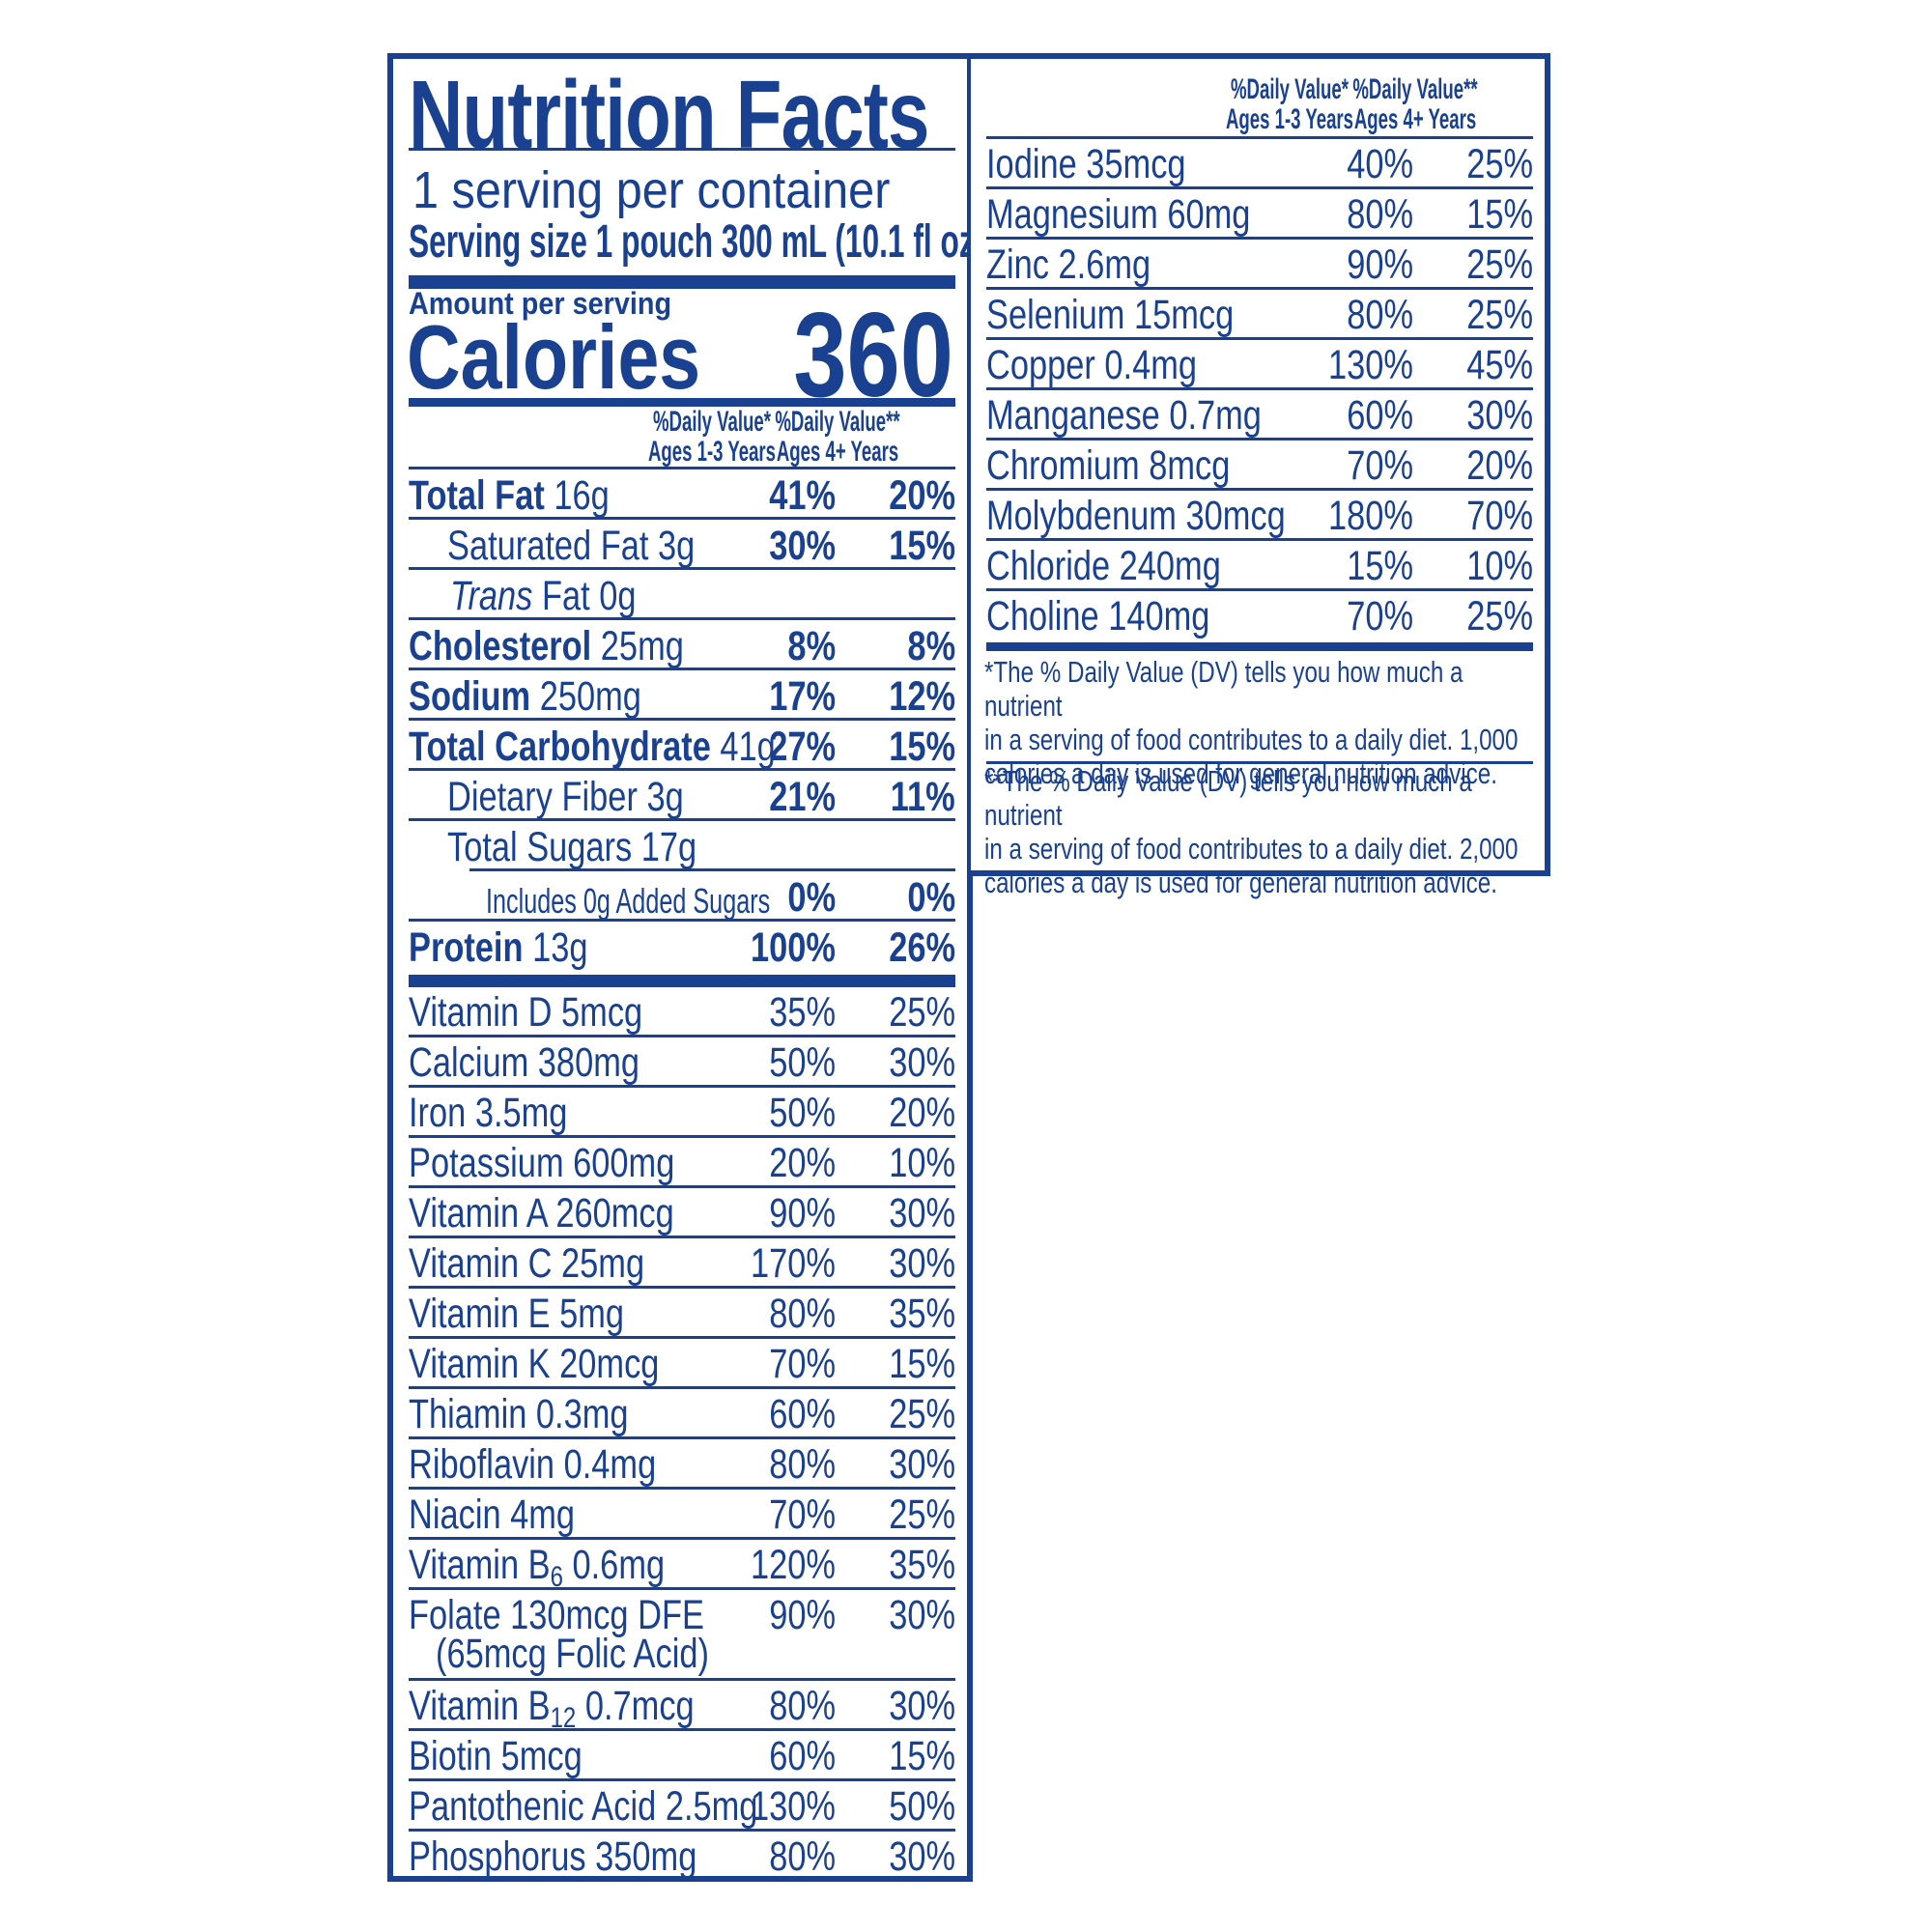  I want to click on nutrient-amount: 41g, so click(748, 747).